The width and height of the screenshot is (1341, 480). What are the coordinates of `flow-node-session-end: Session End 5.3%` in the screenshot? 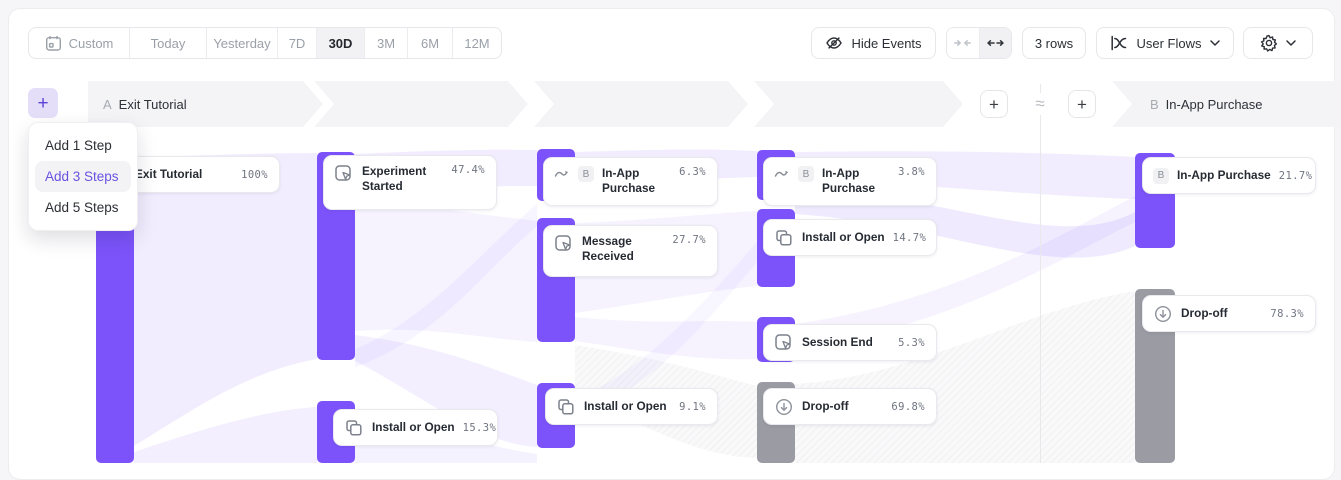 It's located at (850, 342).